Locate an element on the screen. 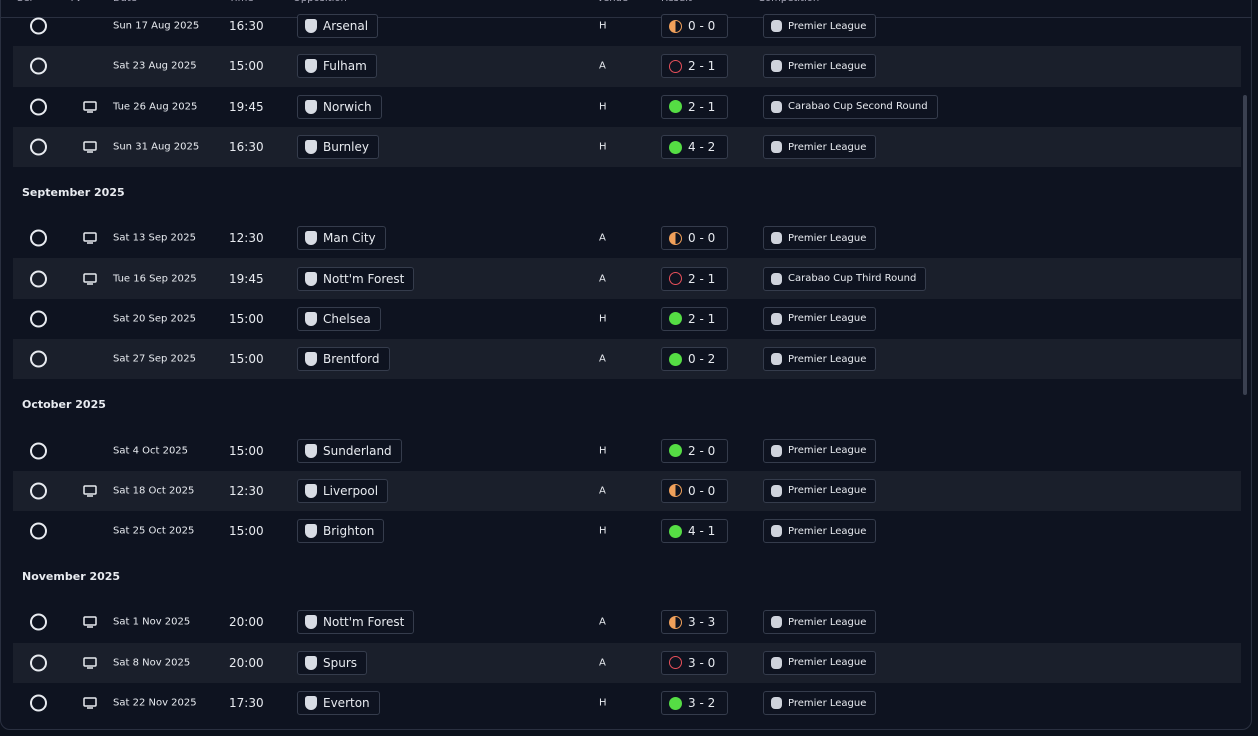 The image size is (1258, 736). opposition: Man City is located at coordinates (341, 238).